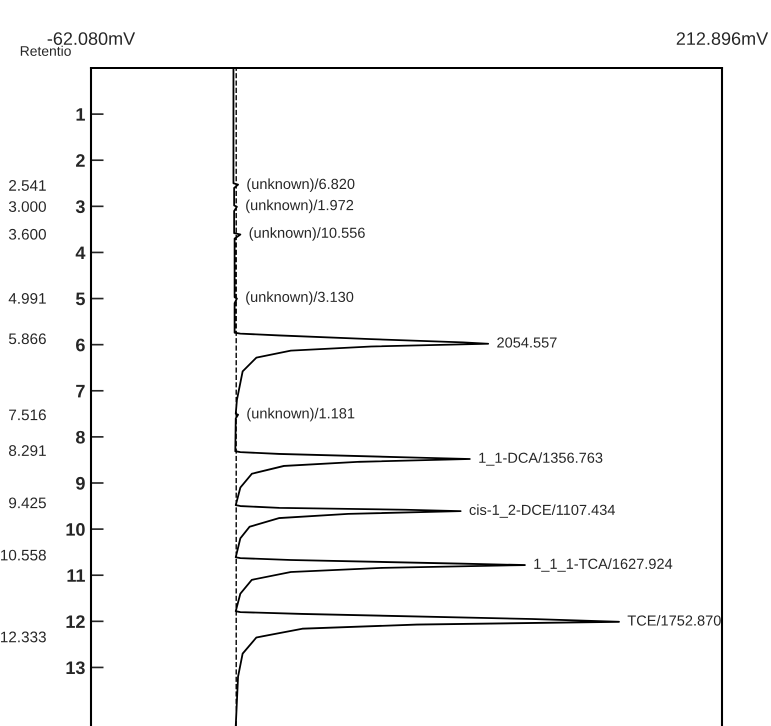 The width and height of the screenshot is (771, 726). What do you see at coordinates (27, 298) in the screenshot?
I see `y2-tick-label: 4.991` at bounding box center [27, 298].